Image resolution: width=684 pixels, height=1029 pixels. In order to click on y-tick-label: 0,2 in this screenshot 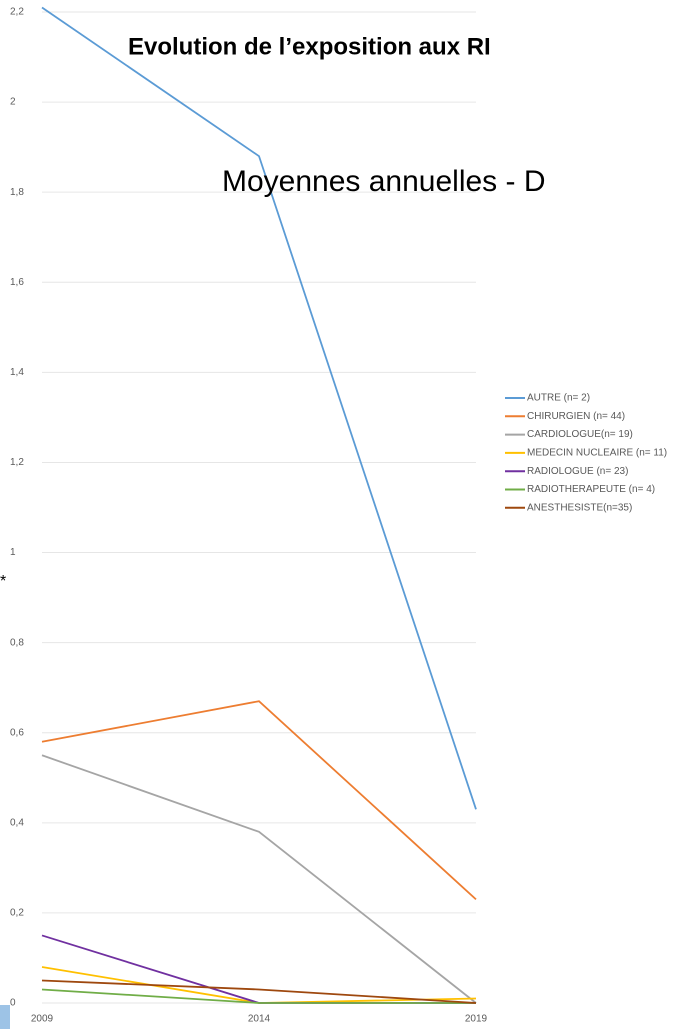, I will do `click(17, 913)`.